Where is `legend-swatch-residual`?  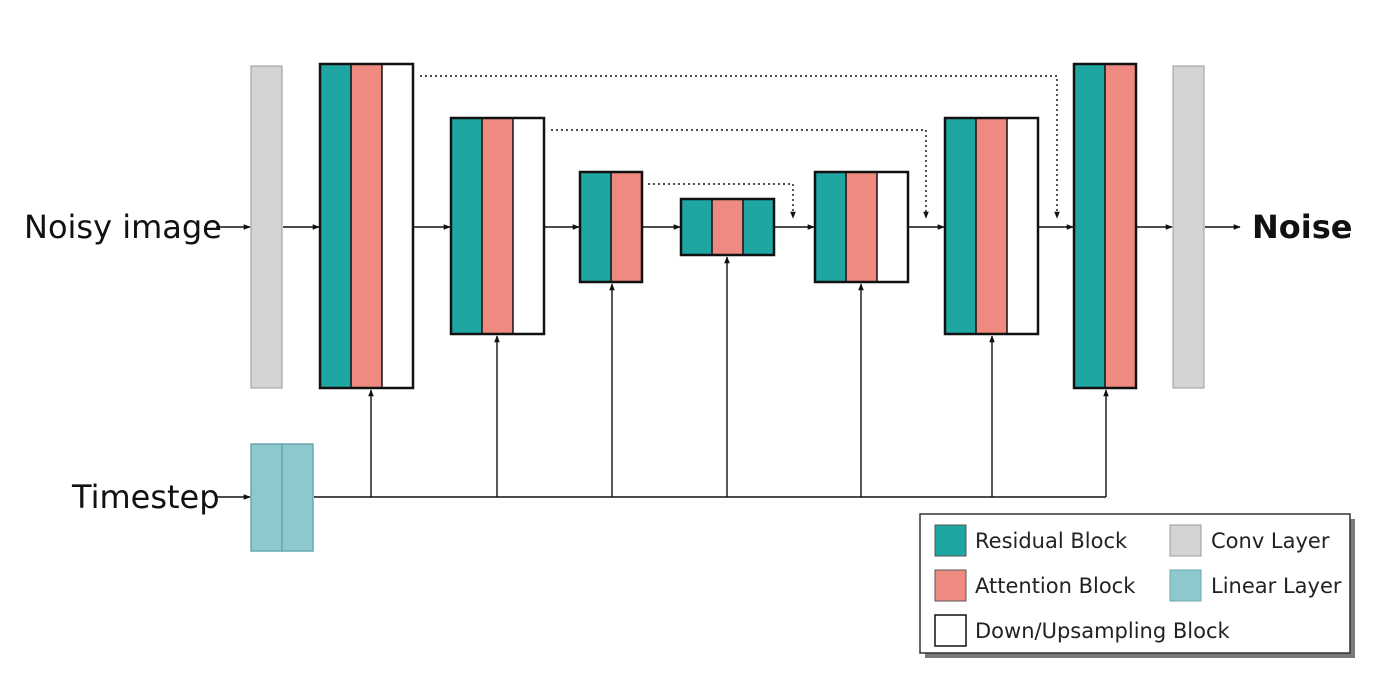 legend-swatch-residual is located at coordinates (950, 540).